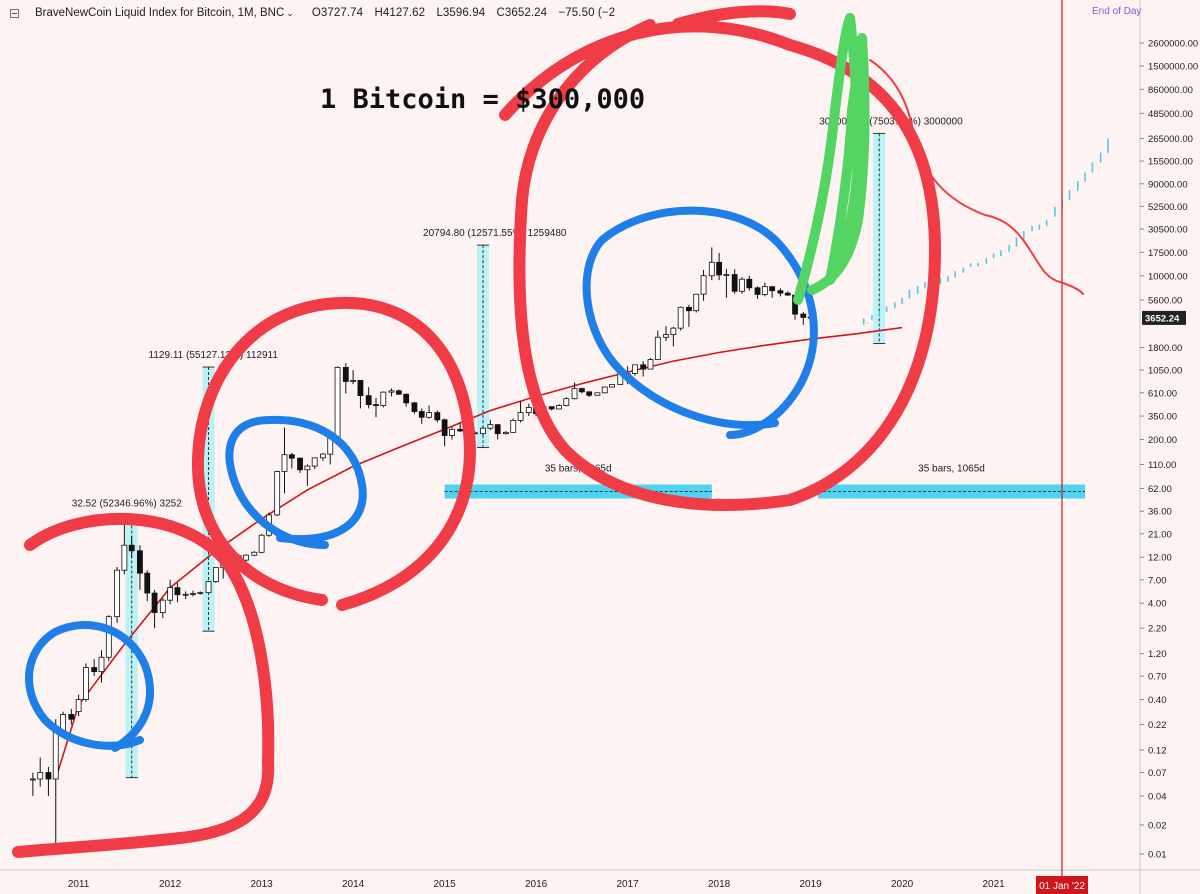 The width and height of the screenshot is (1200, 894). Describe the element at coordinates (1168, 207) in the screenshot. I see `y-tick-label: 52500.00` at that location.